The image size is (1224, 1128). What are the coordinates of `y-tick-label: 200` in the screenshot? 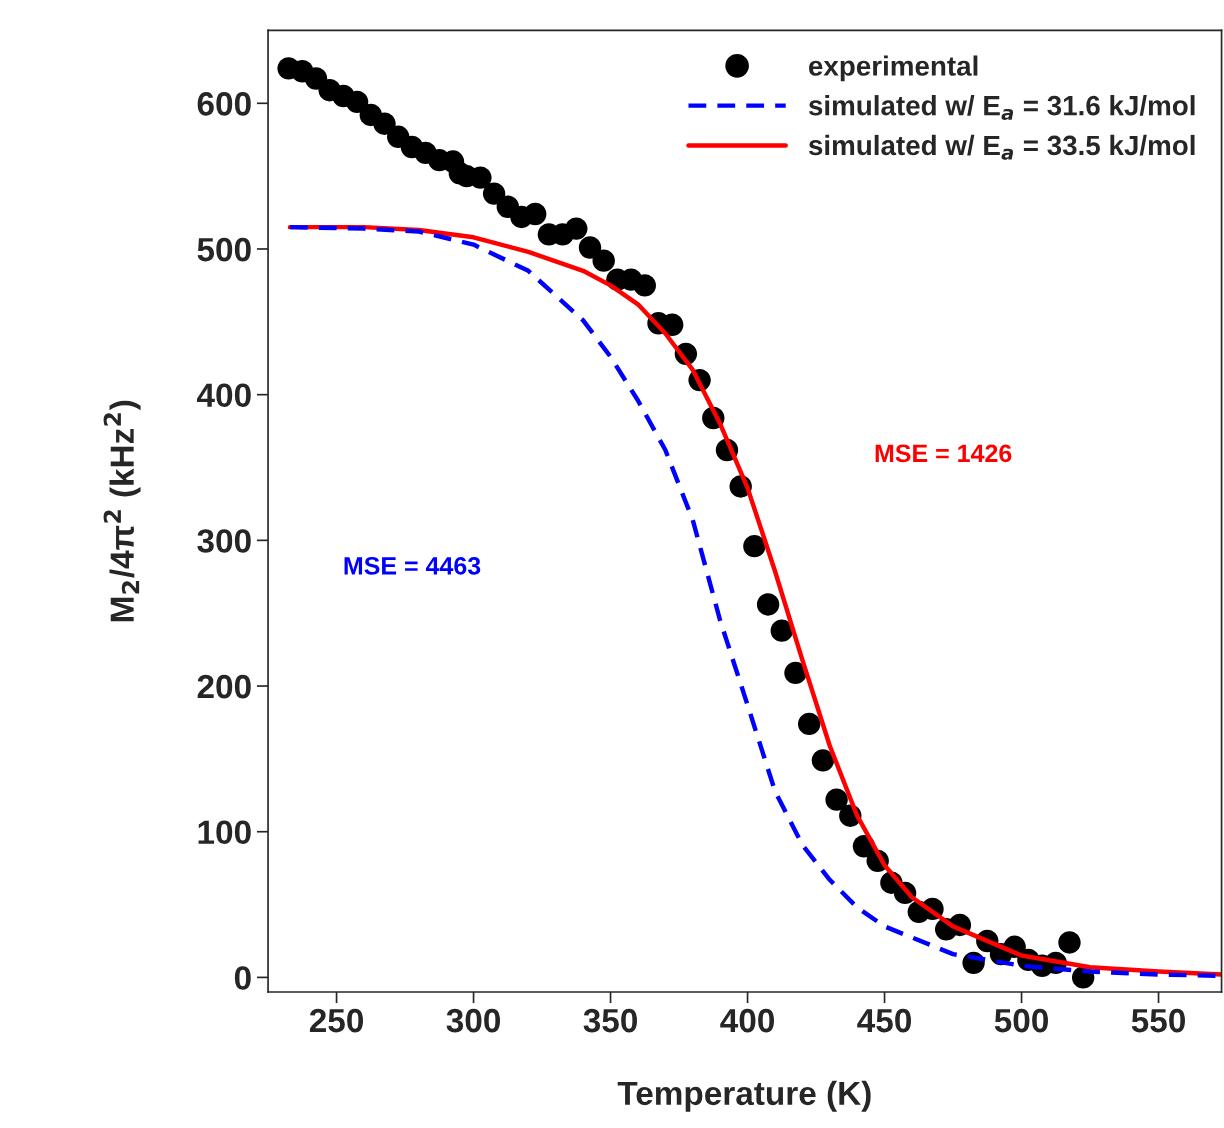 It's located at (224, 686).